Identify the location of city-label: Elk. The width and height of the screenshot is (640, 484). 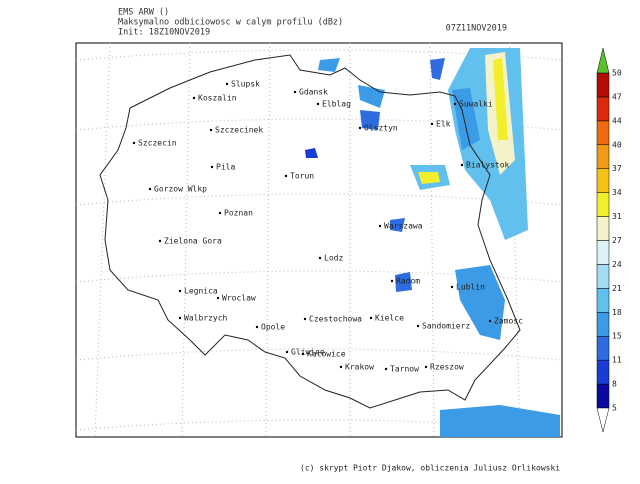
(443, 124).